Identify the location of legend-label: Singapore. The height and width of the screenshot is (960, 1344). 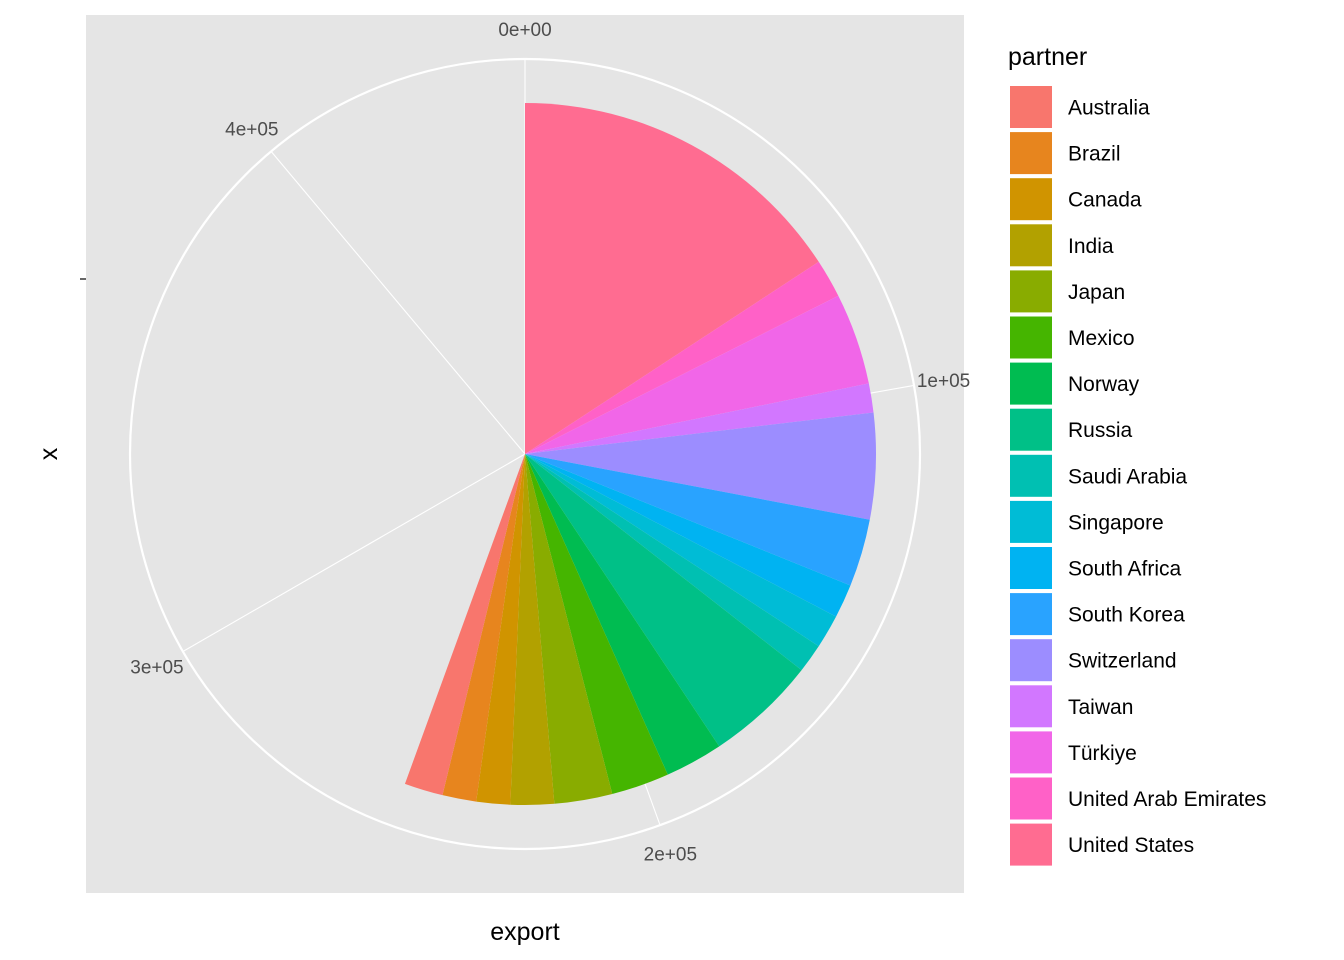
(1116, 522).